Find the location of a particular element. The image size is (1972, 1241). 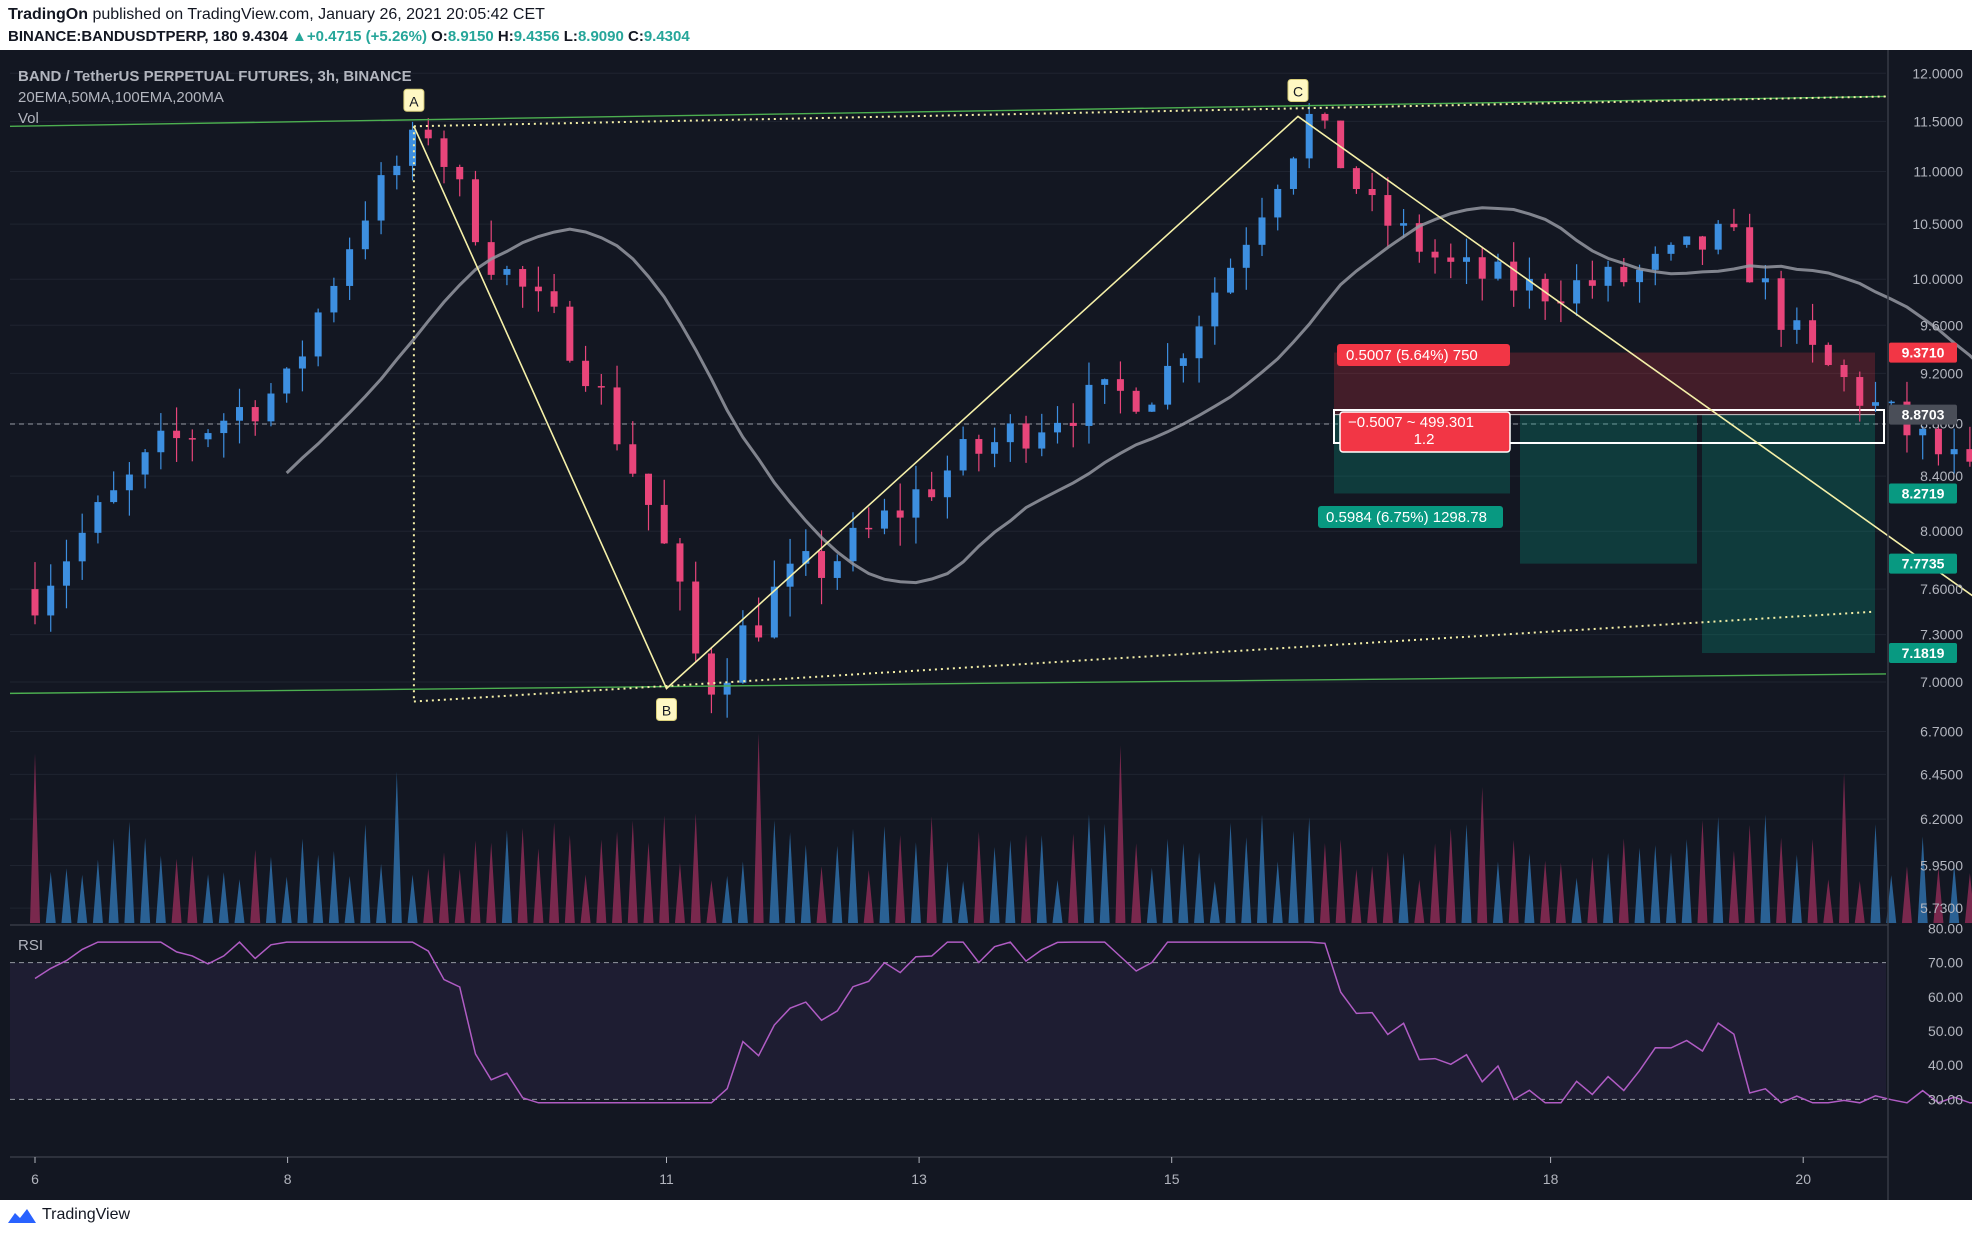

publisher-name: TradingOn is located at coordinates (48, 14).